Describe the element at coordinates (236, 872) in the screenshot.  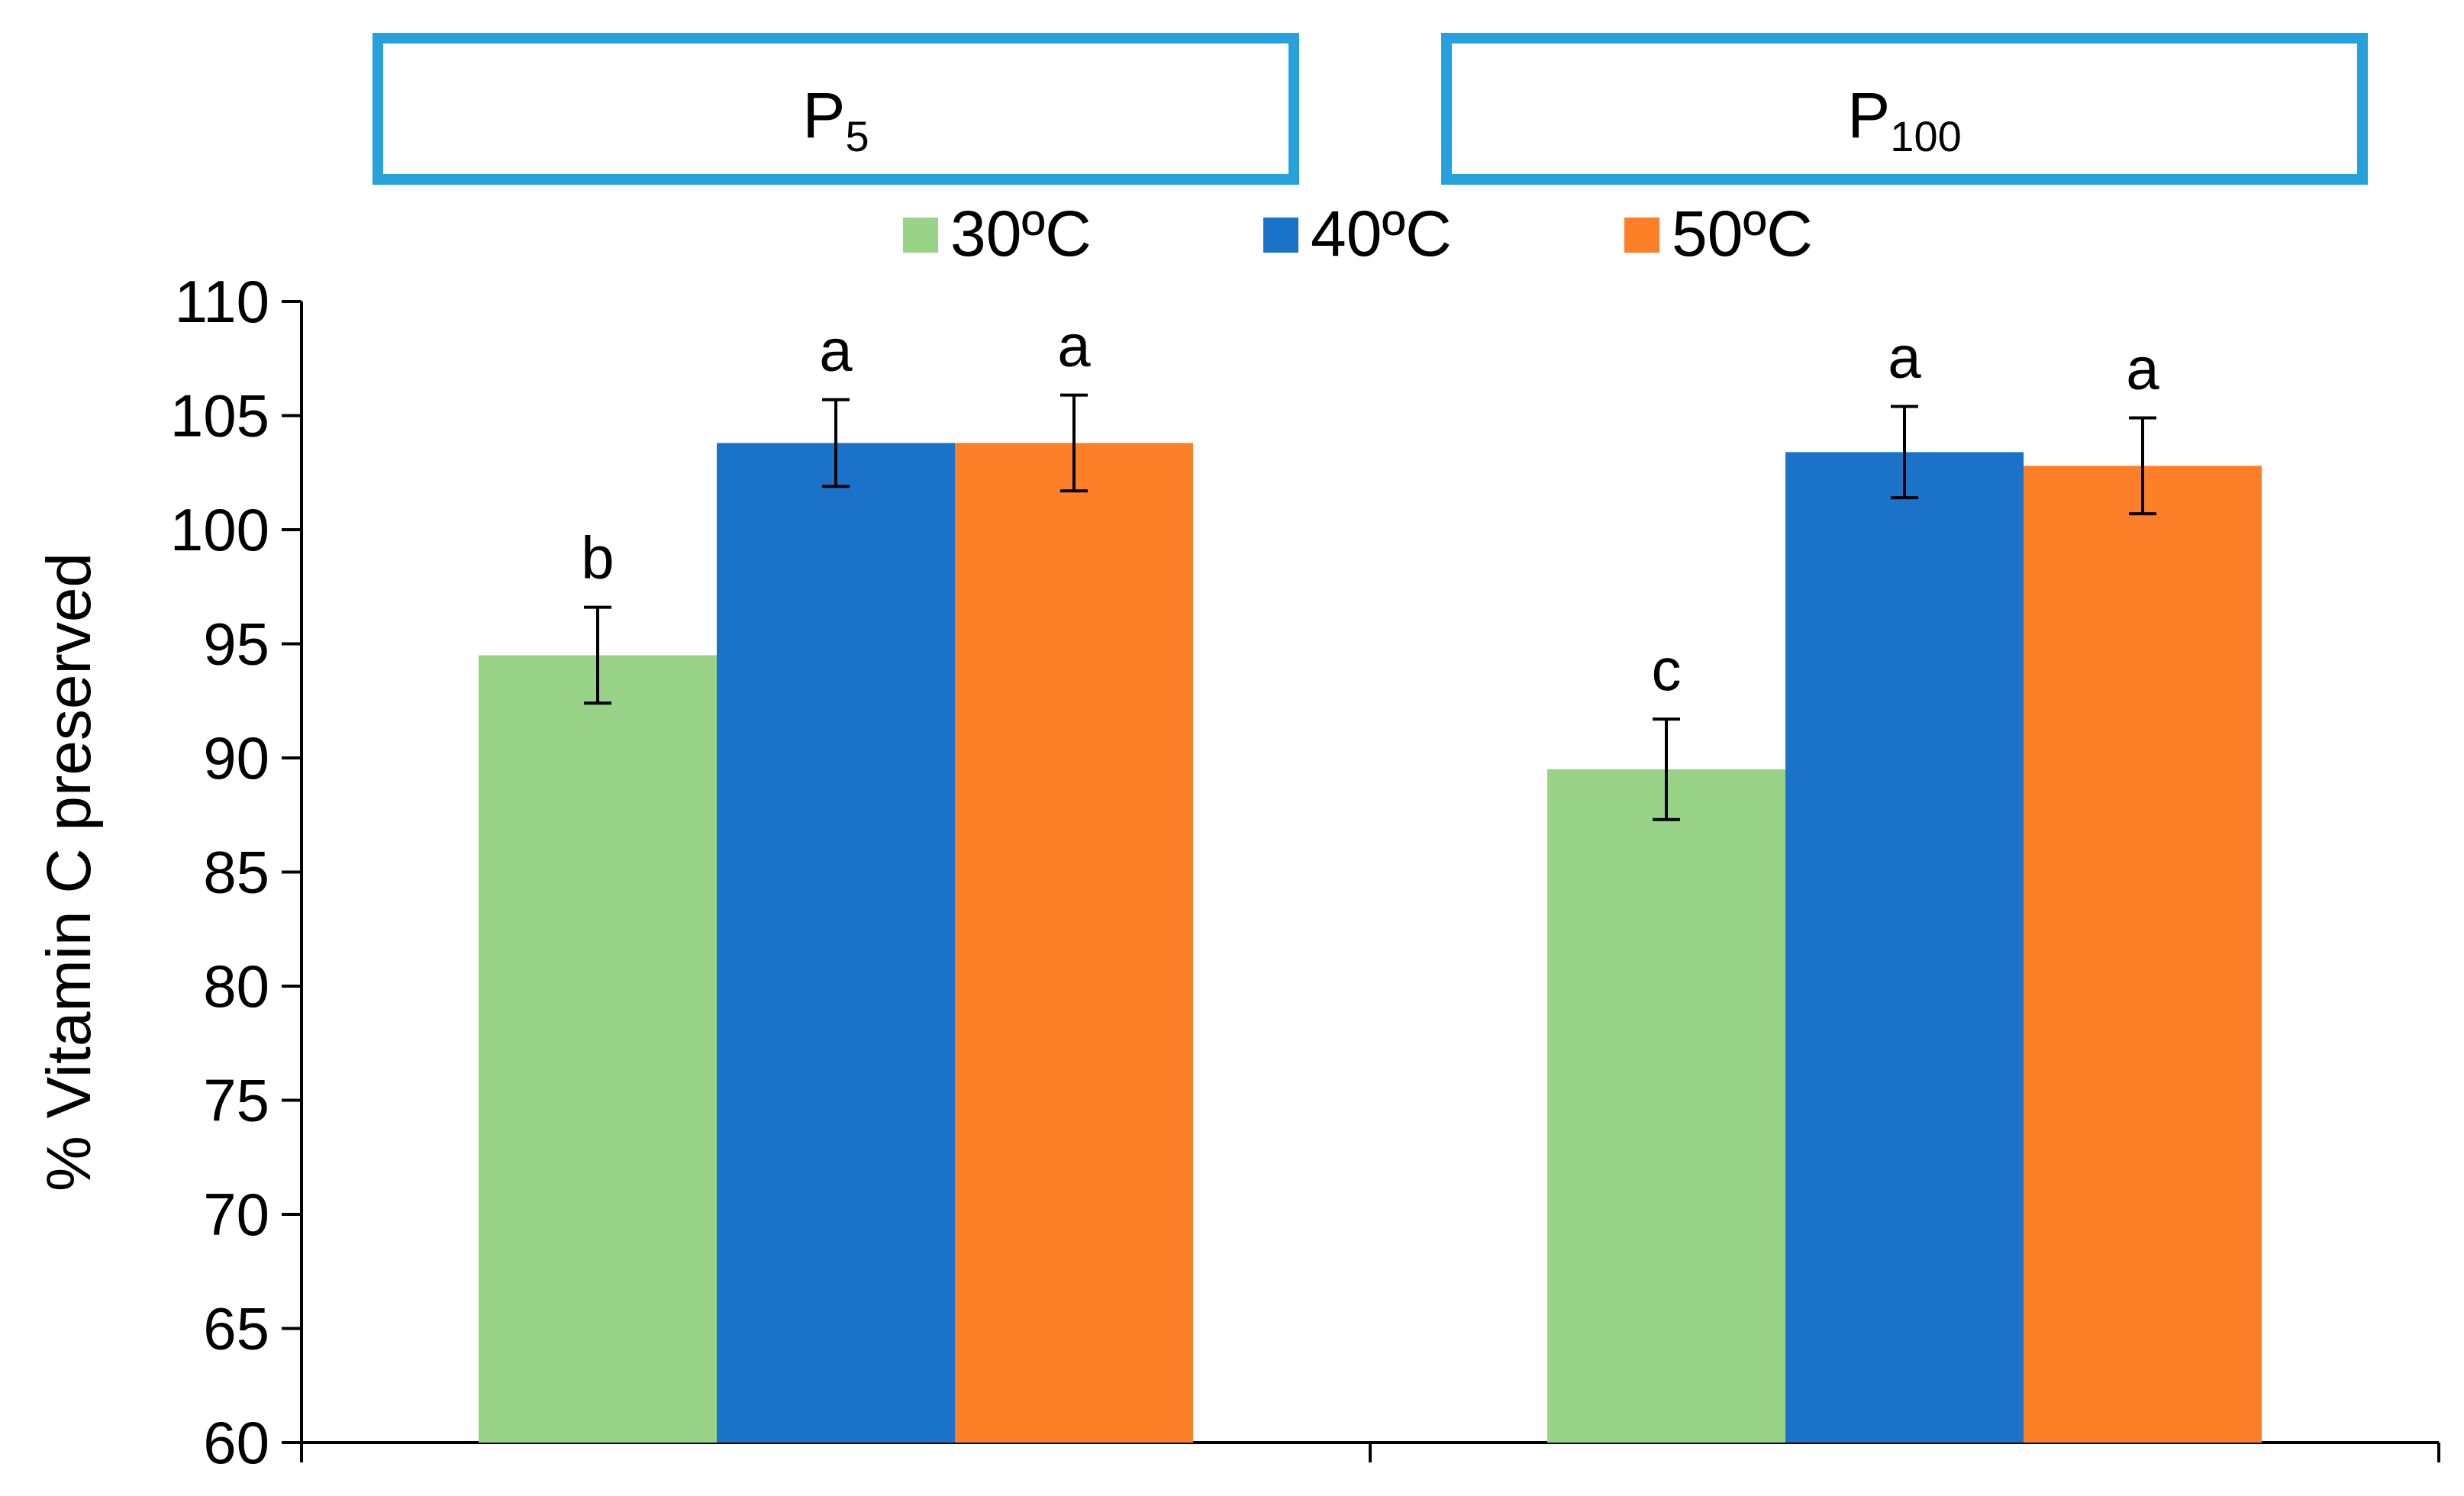
I see `y-tick-label: 85` at that location.